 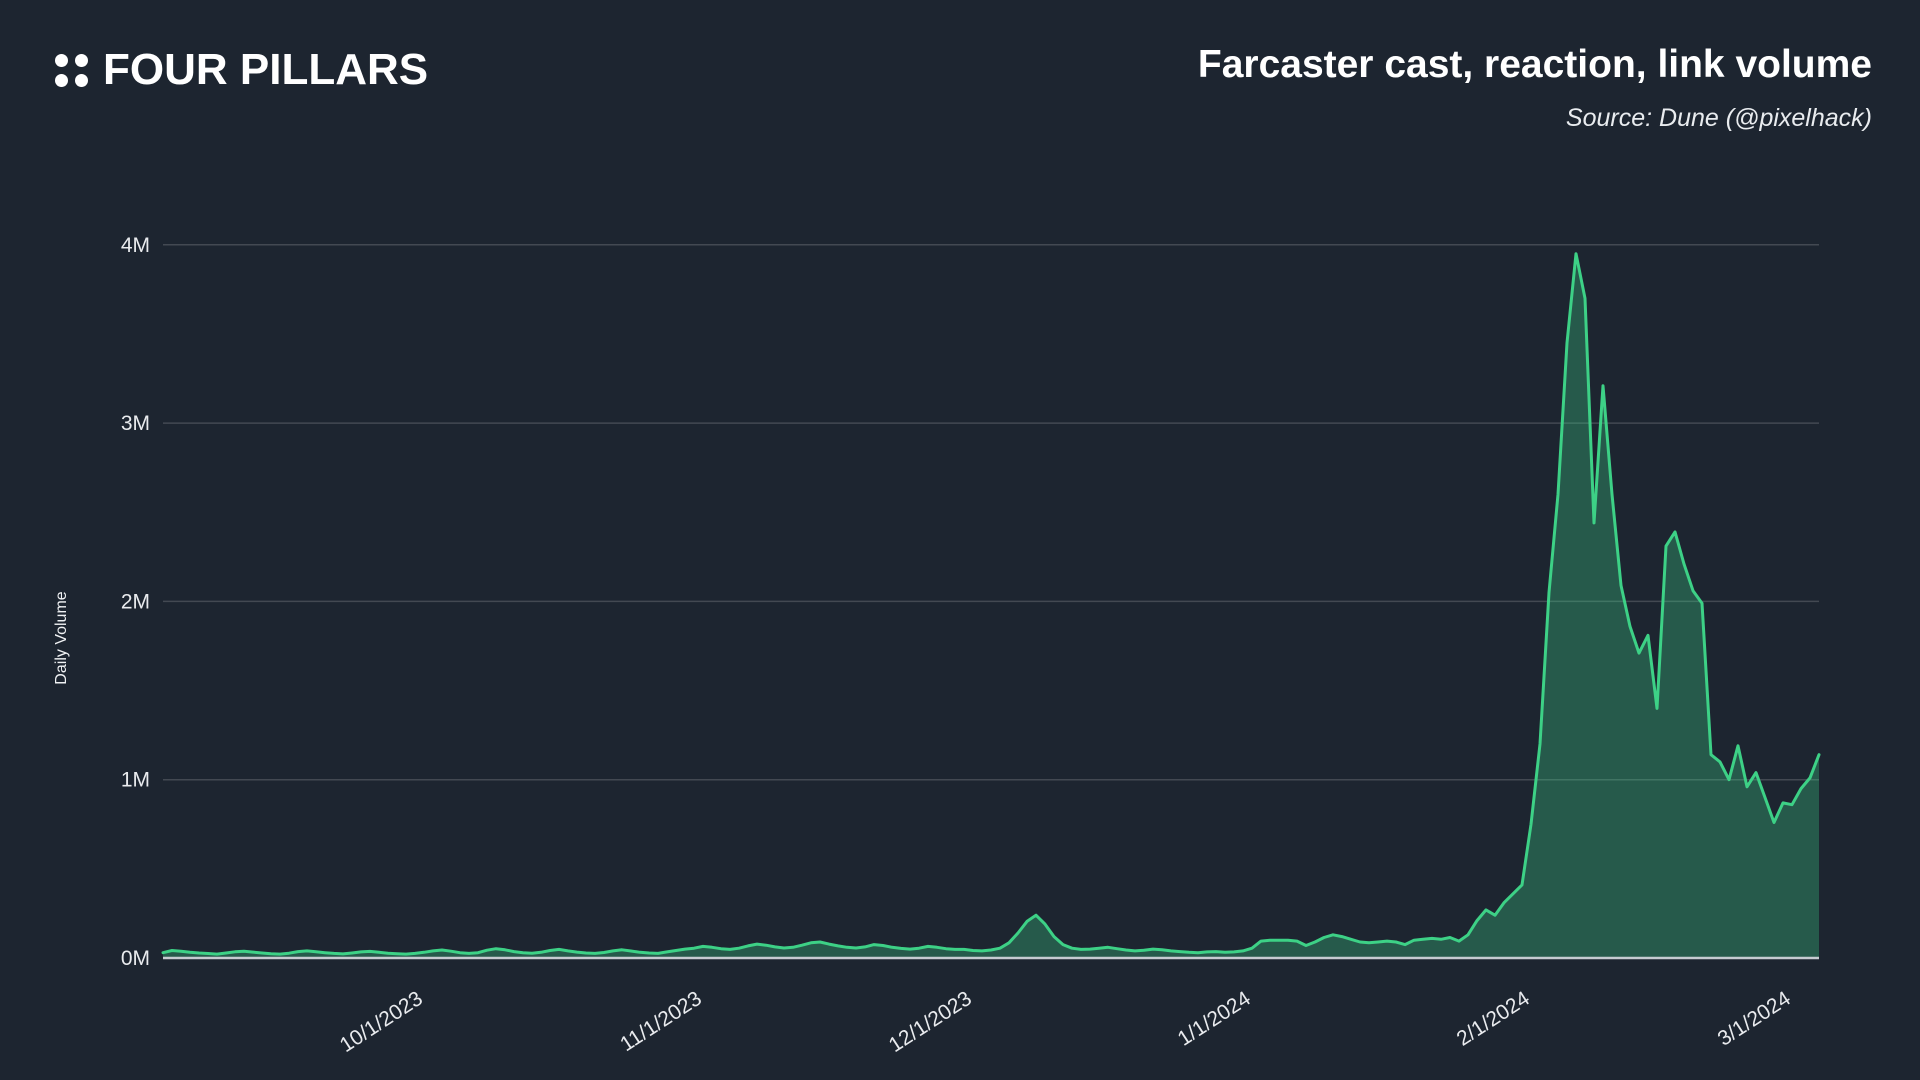 I want to click on x-tick-label: 1/1/2024, so click(x=1214, y=1019).